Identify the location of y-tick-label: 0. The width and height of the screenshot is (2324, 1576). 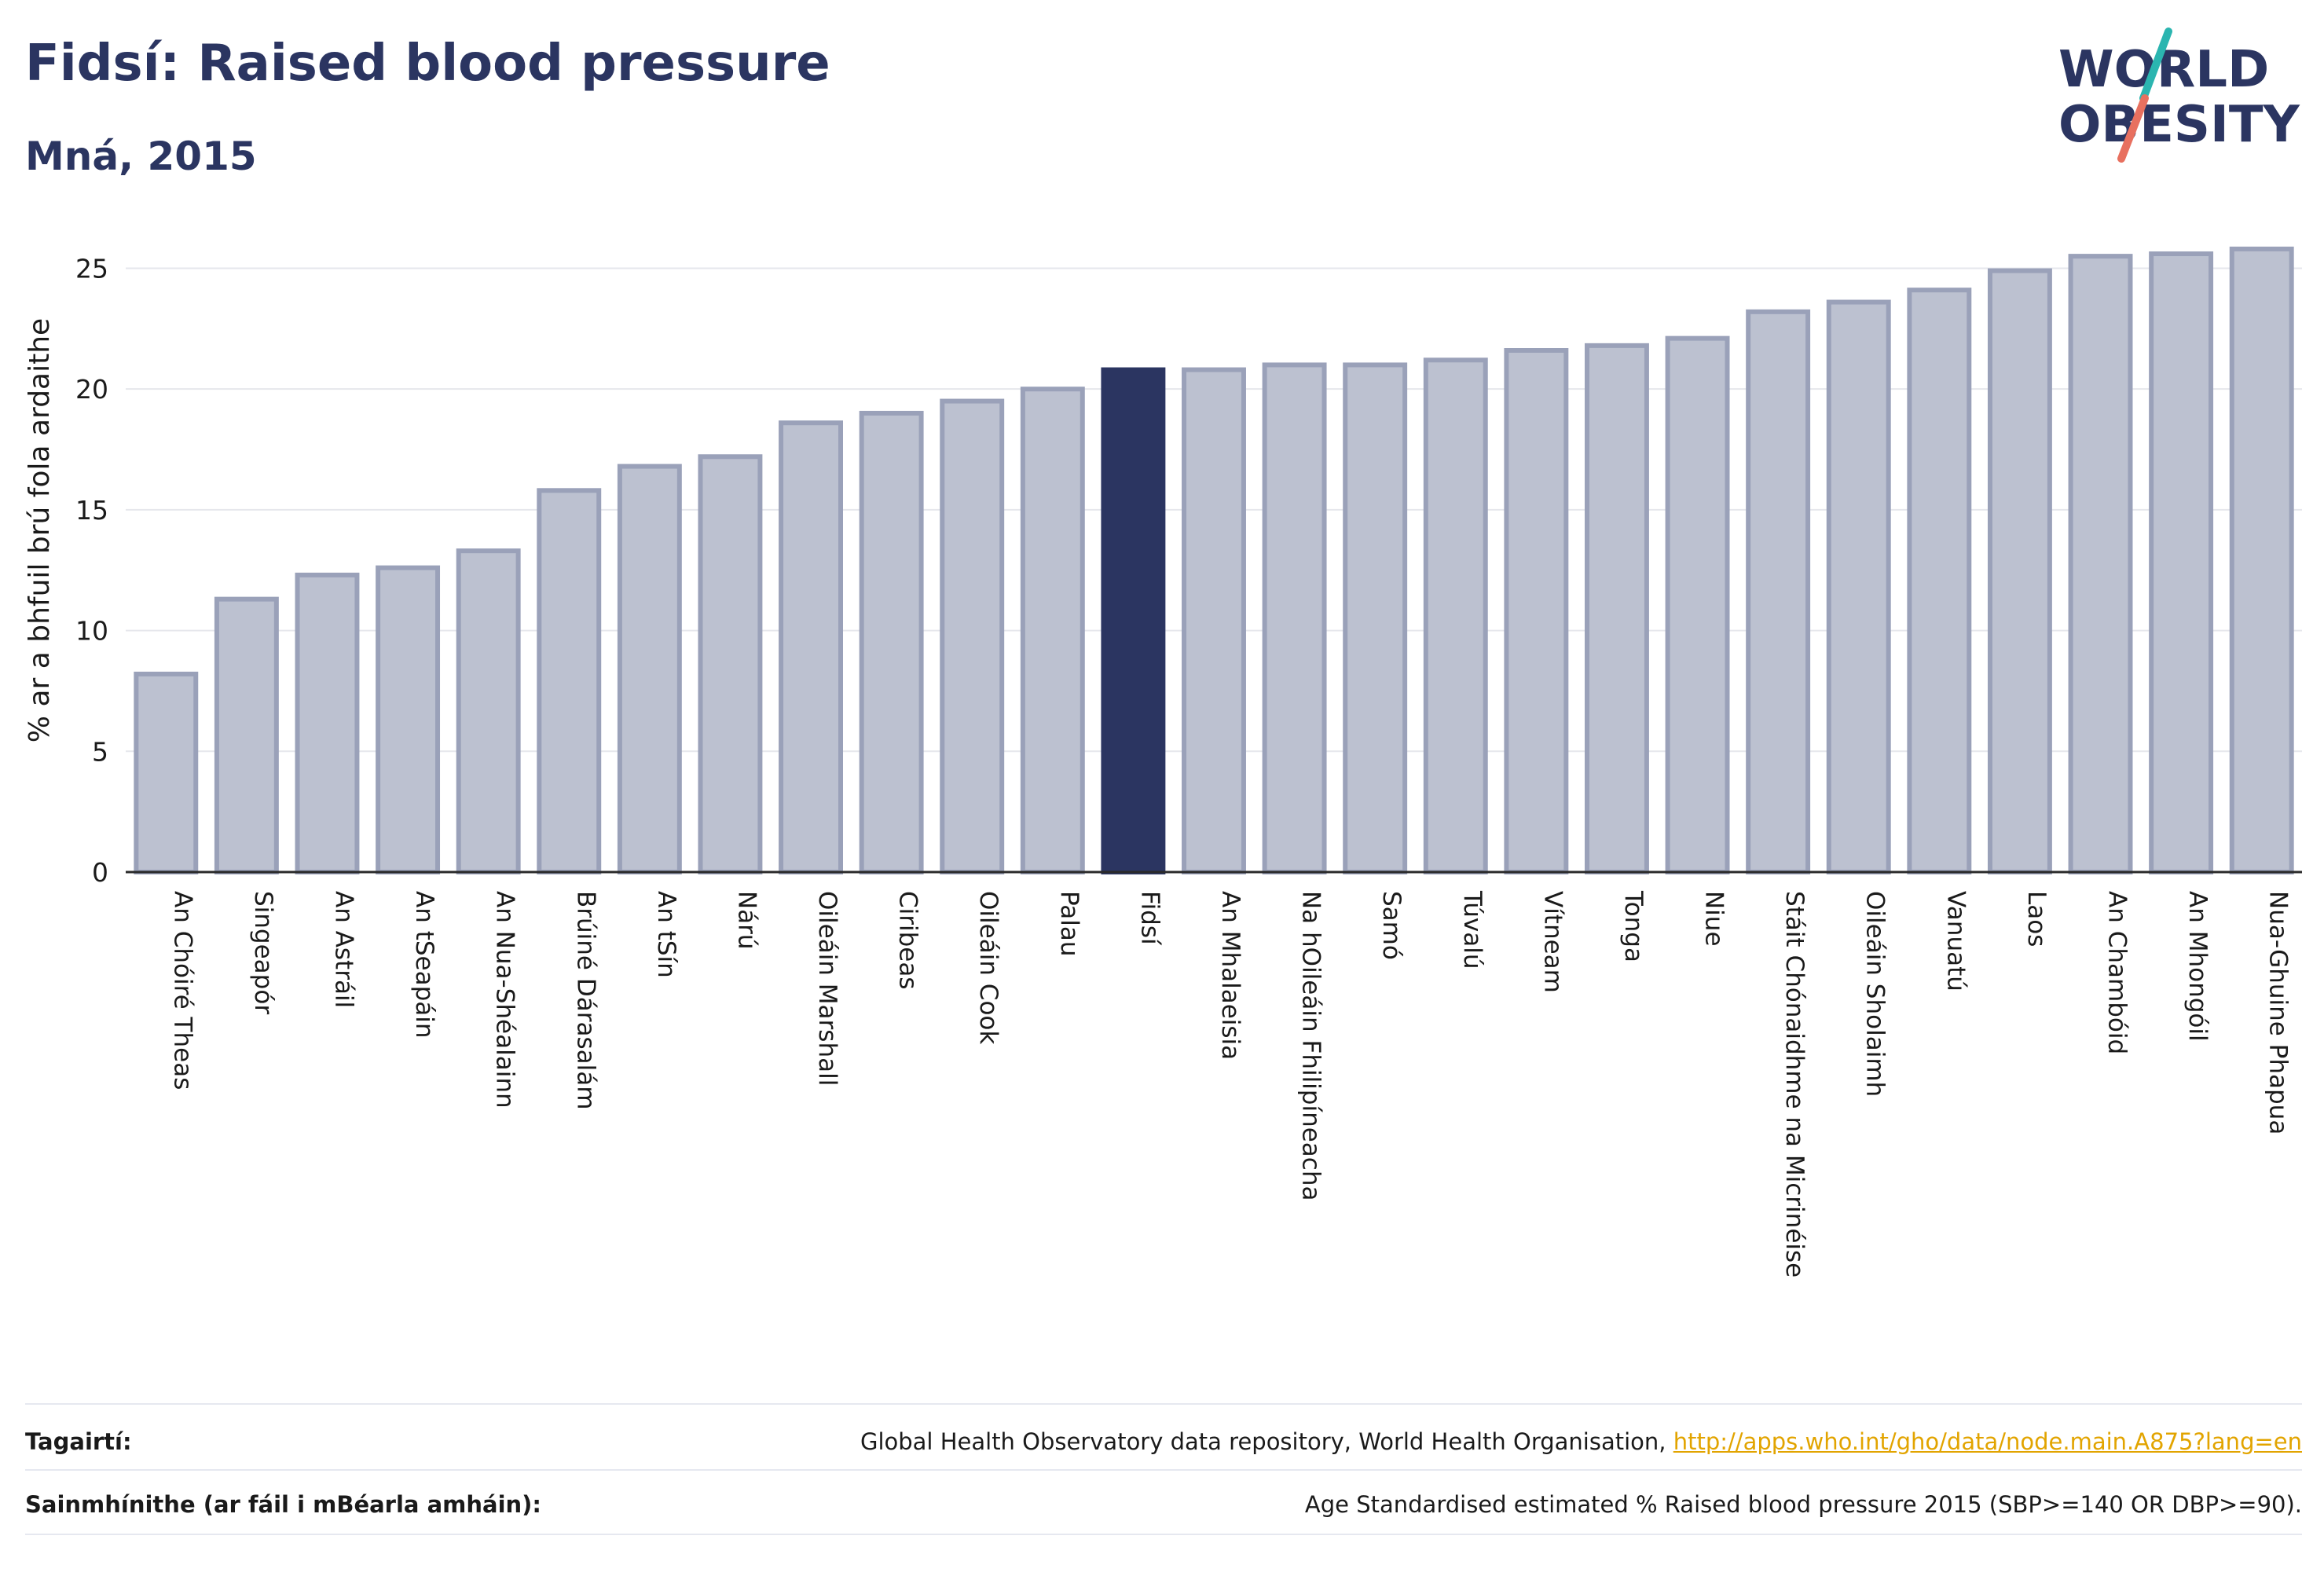
(100, 872).